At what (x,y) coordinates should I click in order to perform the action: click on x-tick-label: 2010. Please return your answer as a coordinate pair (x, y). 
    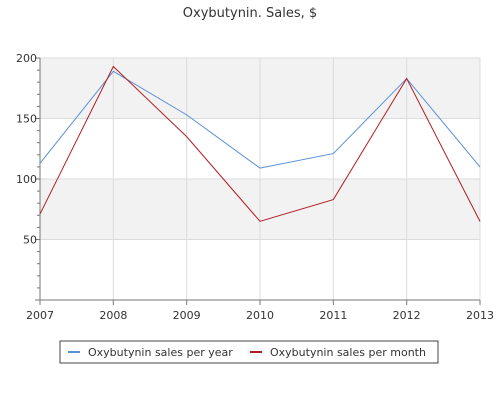
    Looking at the image, I should click on (260, 315).